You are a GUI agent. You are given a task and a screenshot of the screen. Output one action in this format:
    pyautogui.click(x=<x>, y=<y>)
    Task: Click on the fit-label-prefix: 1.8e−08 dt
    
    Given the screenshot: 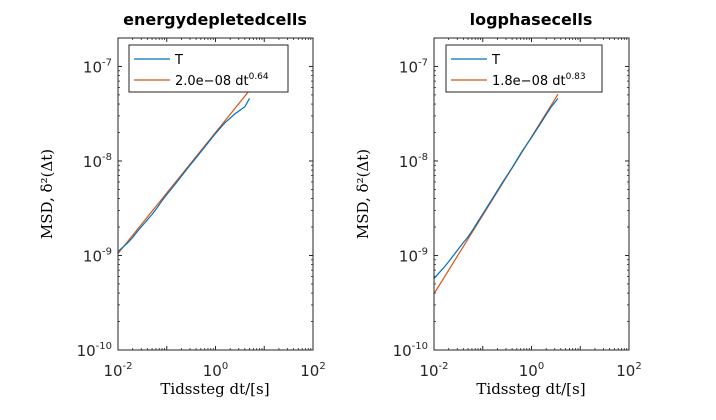 What is the action you would take?
    pyautogui.click(x=529, y=81)
    